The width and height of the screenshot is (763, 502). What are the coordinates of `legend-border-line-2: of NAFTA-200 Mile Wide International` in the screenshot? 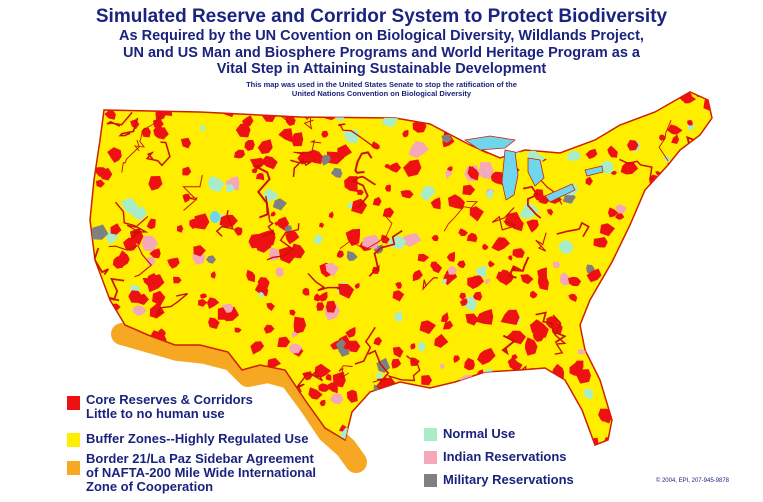 It's located at (201, 472).